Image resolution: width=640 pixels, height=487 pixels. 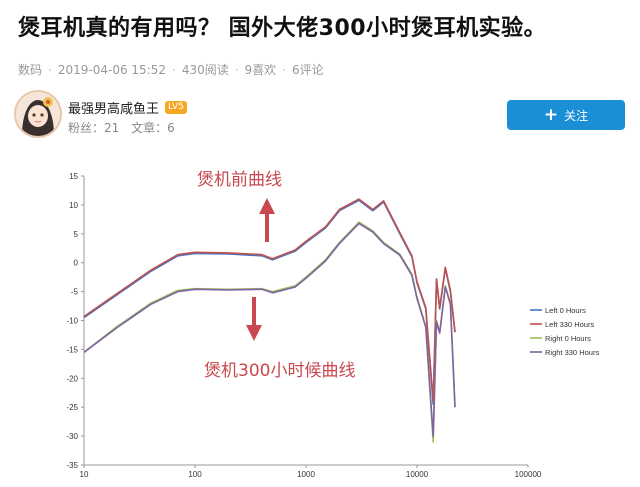 I want to click on level-badge: LV5, so click(x=176, y=107).